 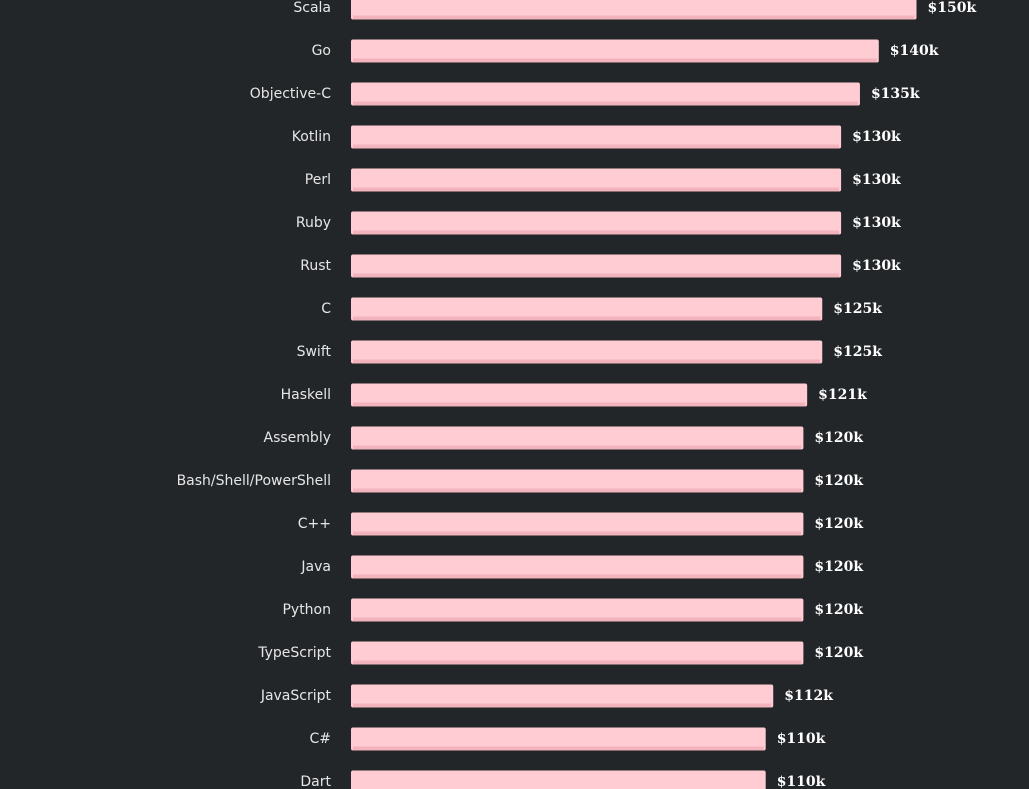 I want to click on category-label: C++, so click(x=314, y=524).